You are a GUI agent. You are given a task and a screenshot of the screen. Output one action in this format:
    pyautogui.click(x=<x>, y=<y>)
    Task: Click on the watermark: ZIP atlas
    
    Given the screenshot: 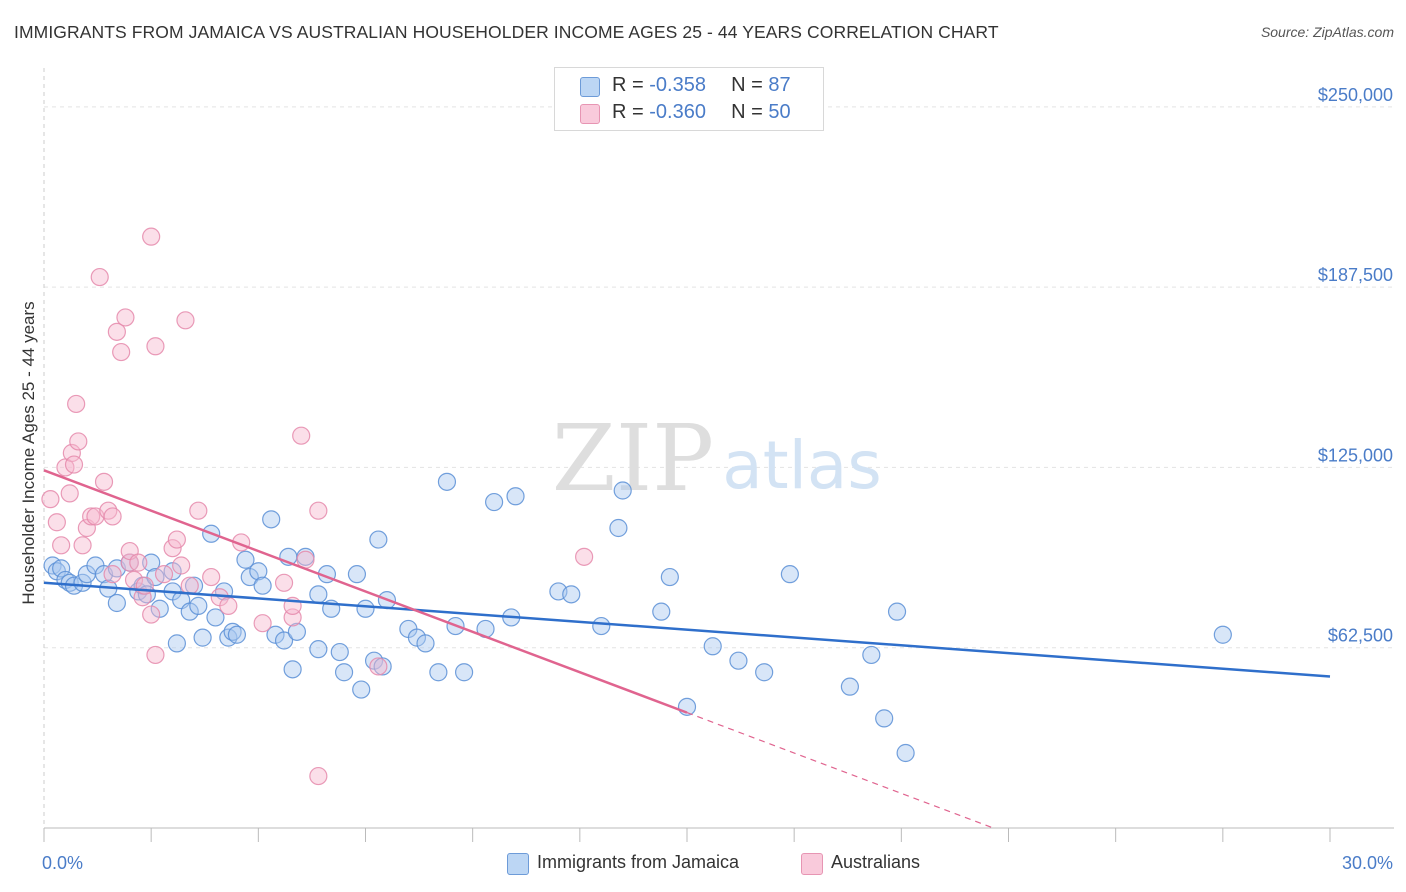 What is the action you would take?
    pyautogui.click(x=717, y=458)
    